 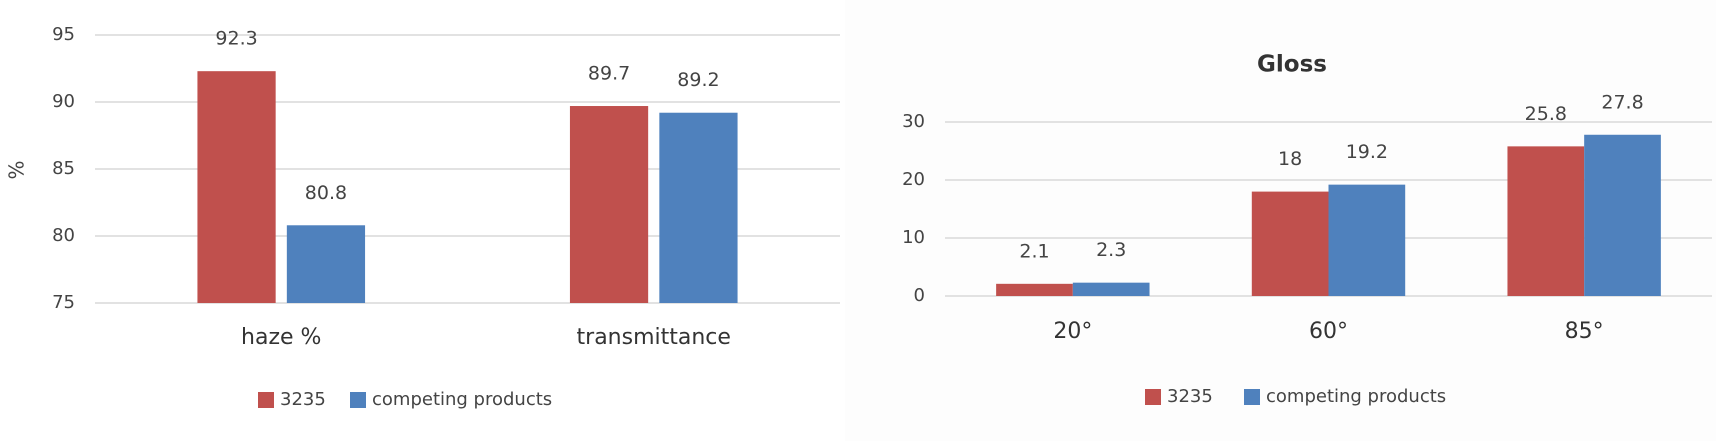 What do you see at coordinates (63, 101) in the screenshot?
I see `y-tick-label: 90` at bounding box center [63, 101].